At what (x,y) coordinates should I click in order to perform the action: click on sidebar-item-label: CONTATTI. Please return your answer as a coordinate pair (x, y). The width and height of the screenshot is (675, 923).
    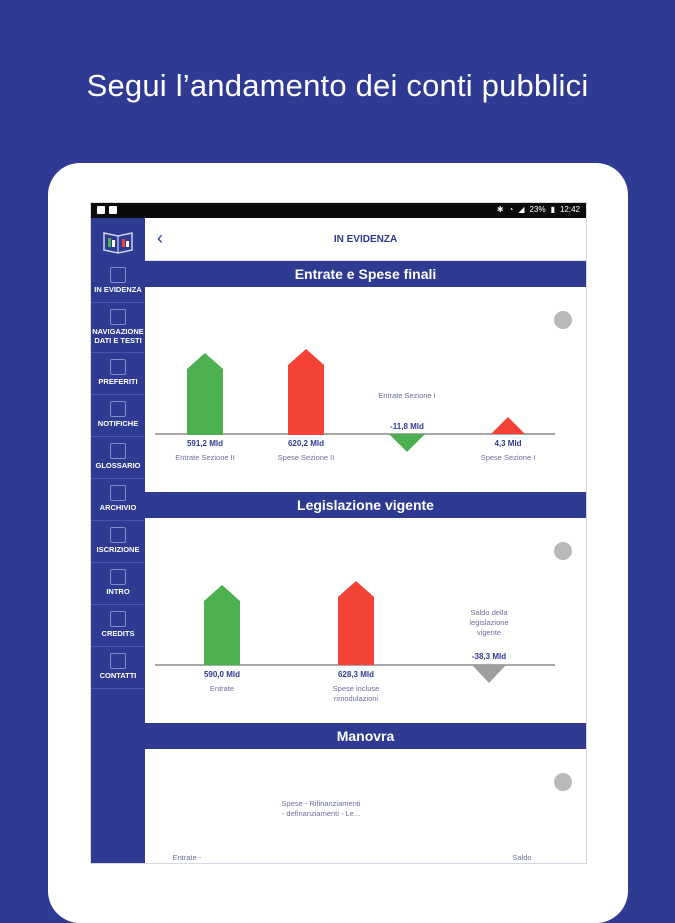
    Looking at the image, I should click on (118, 675).